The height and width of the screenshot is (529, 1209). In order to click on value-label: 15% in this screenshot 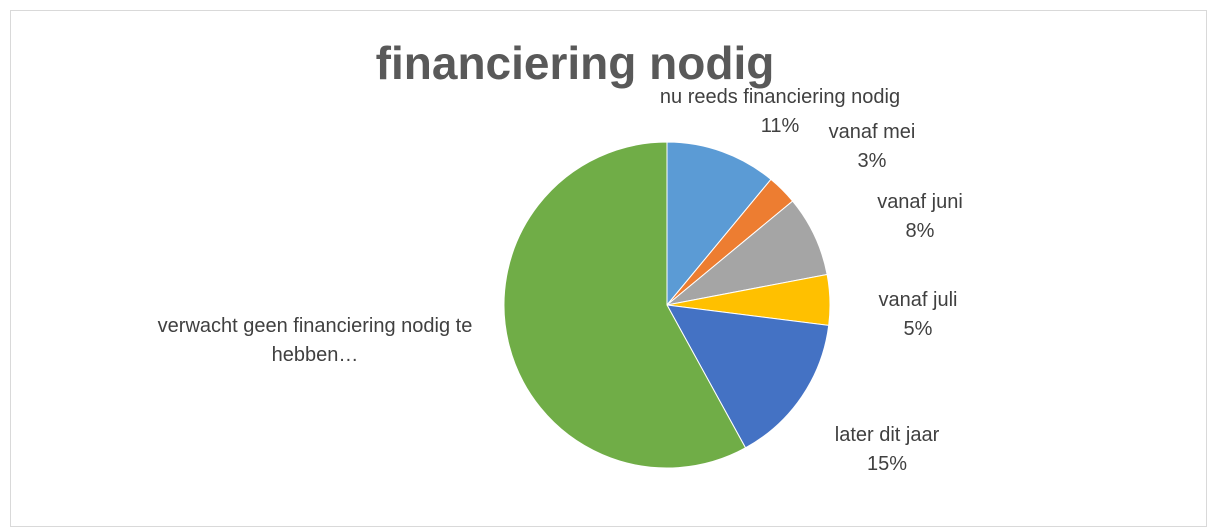, I will do `click(887, 464)`.